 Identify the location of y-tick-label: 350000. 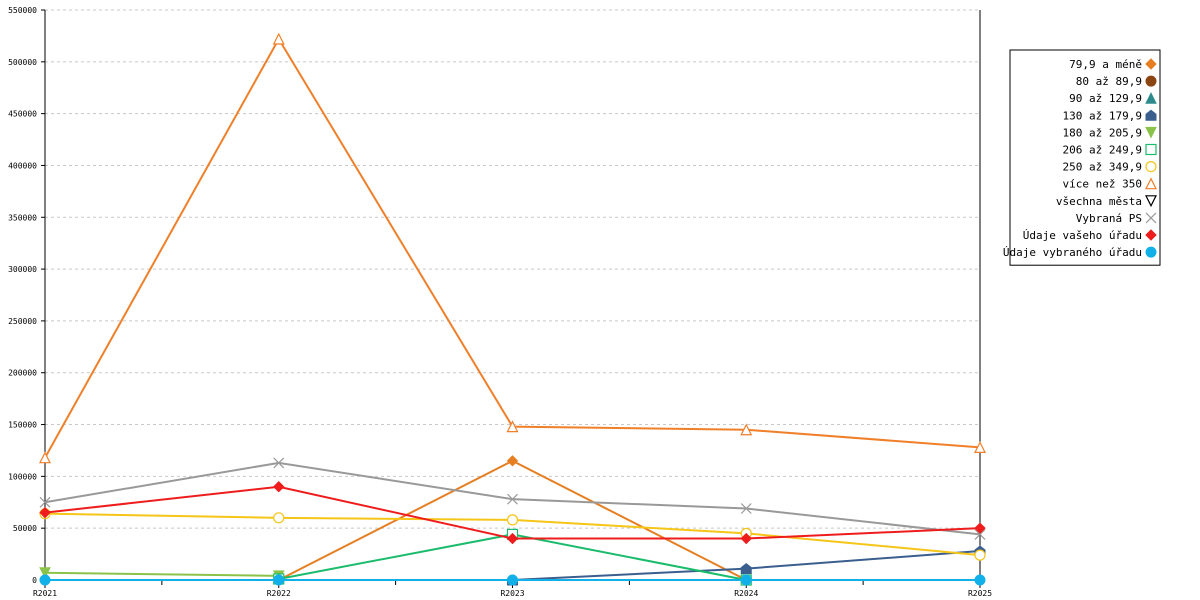
(22, 217).